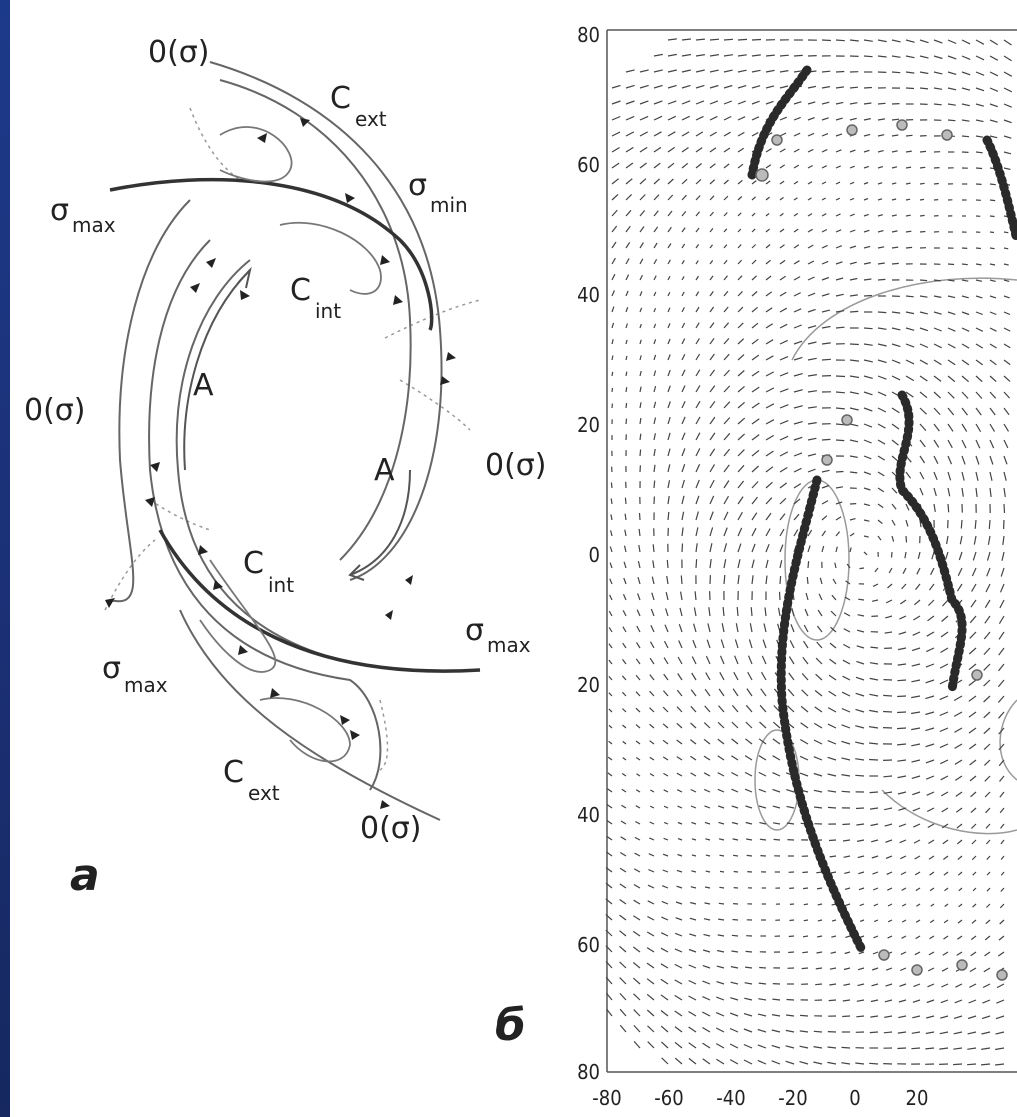 Image resolution: width=1017 pixels, height=1117 pixels. Describe the element at coordinates (94, 225) in the screenshot. I see `label-max-sub-left: max` at that location.